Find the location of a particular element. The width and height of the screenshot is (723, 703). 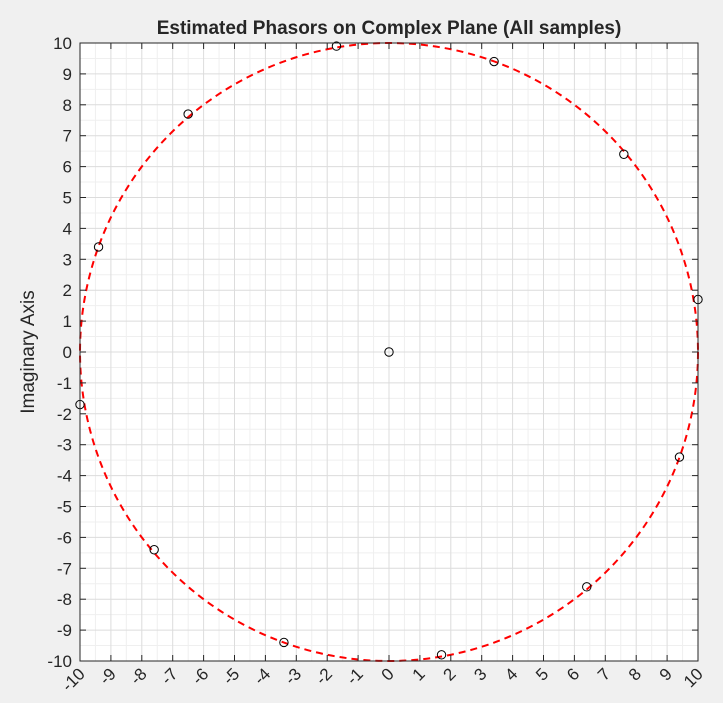

x-tick-label: -8 is located at coordinates (138, 676).